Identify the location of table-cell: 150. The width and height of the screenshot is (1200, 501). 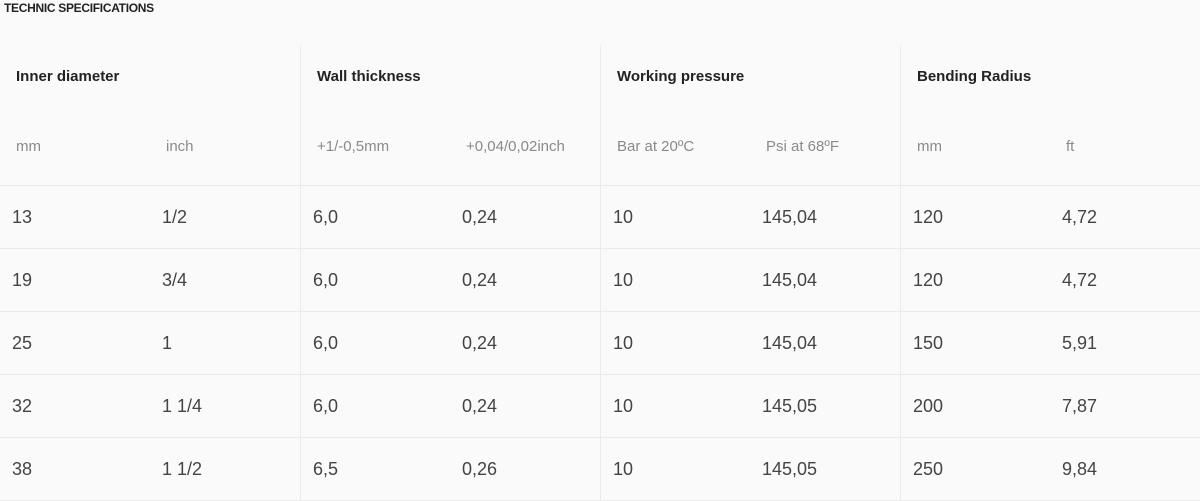
(975, 343).